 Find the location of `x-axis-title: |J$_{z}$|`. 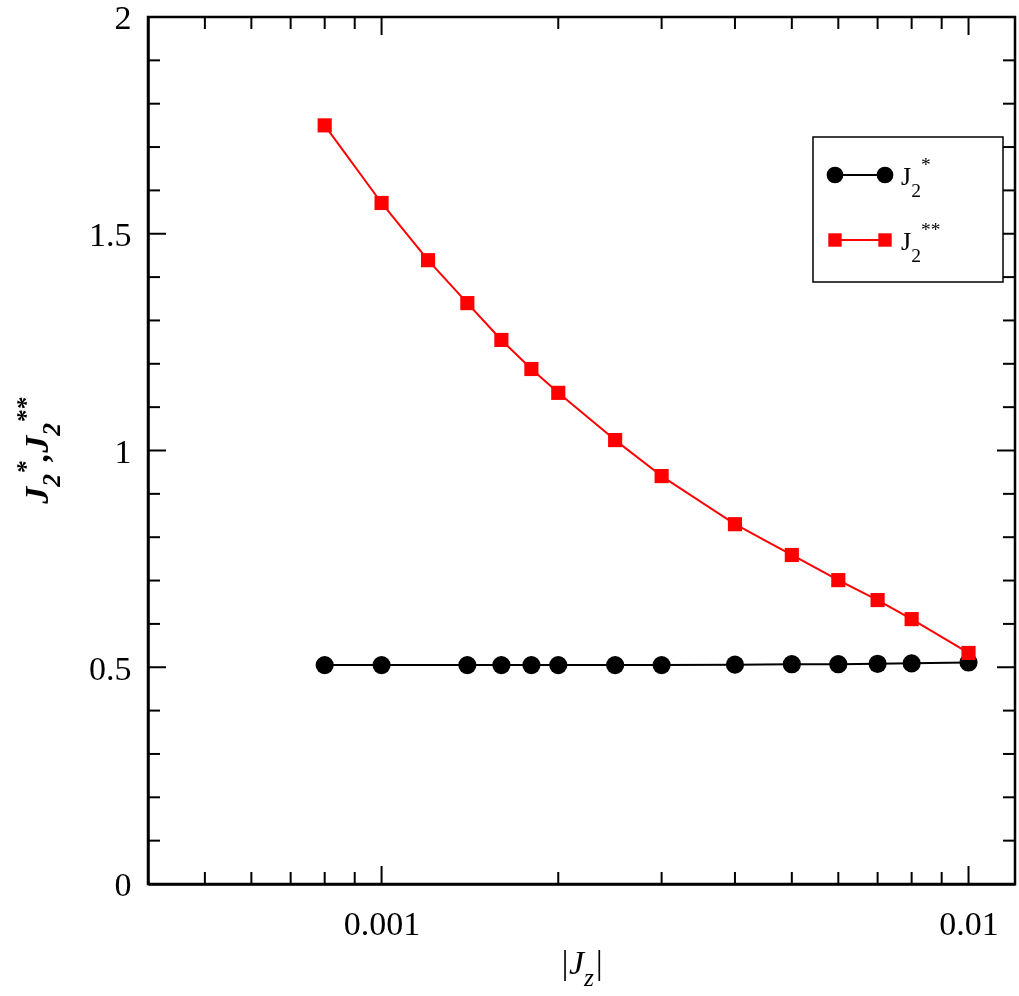

x-axis-title: |J$_{z}$| is located at coordinates (581, 968).